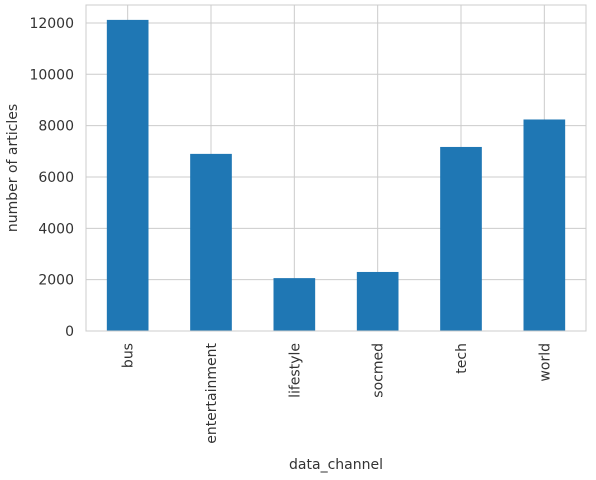 The image size is (596, 480). What do you see at coordinates (51, 24) in the screenshot?
I see `y-tick-label: 12000` at bounding box center [51, 24].